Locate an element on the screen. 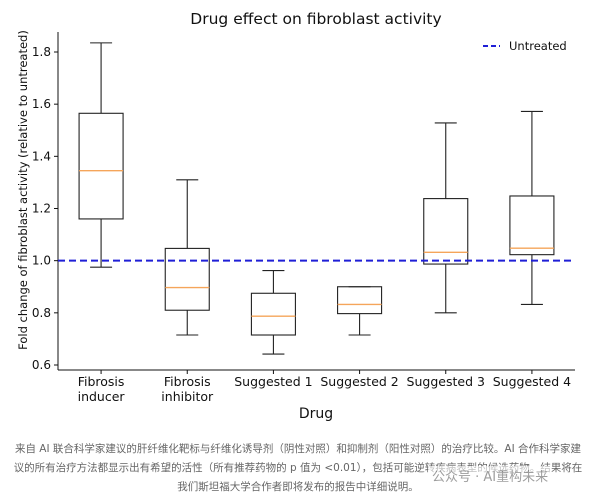  y-tick-label: 0.6 is located at coordinates (41, 365).